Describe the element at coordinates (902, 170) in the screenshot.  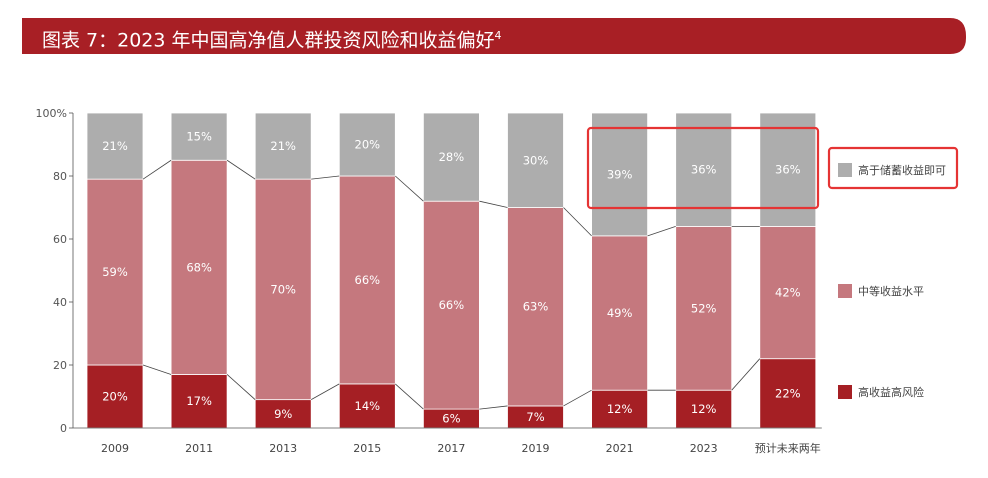
I see `legend-label: 高于储蓄收益即可` at that location.